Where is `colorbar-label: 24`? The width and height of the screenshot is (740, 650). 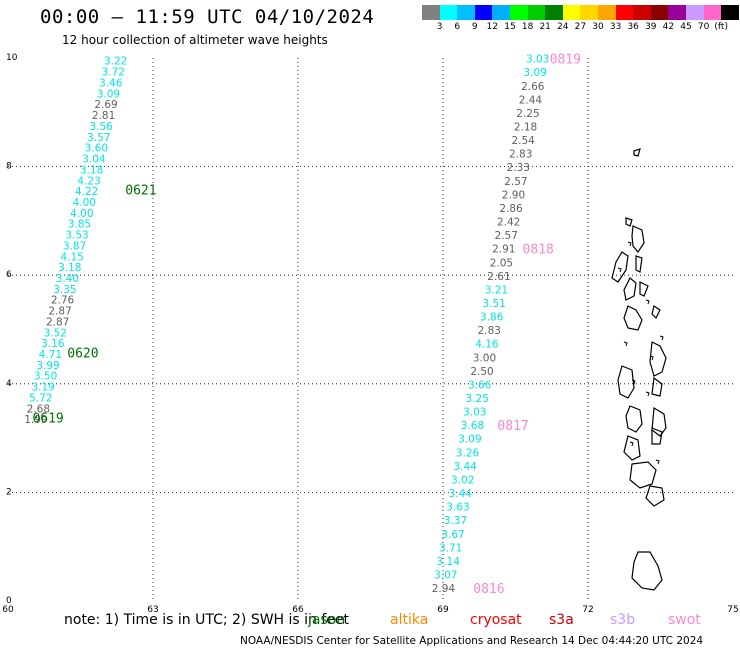 colorbar-label: 24 is located at coordinates (563, 27).